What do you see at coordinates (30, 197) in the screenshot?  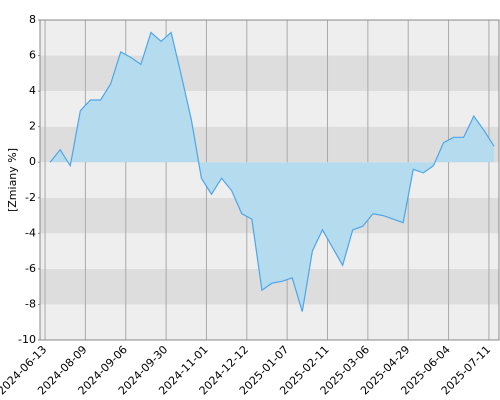 I see `y-tick-label: -2` at bounding box center [30, 197].